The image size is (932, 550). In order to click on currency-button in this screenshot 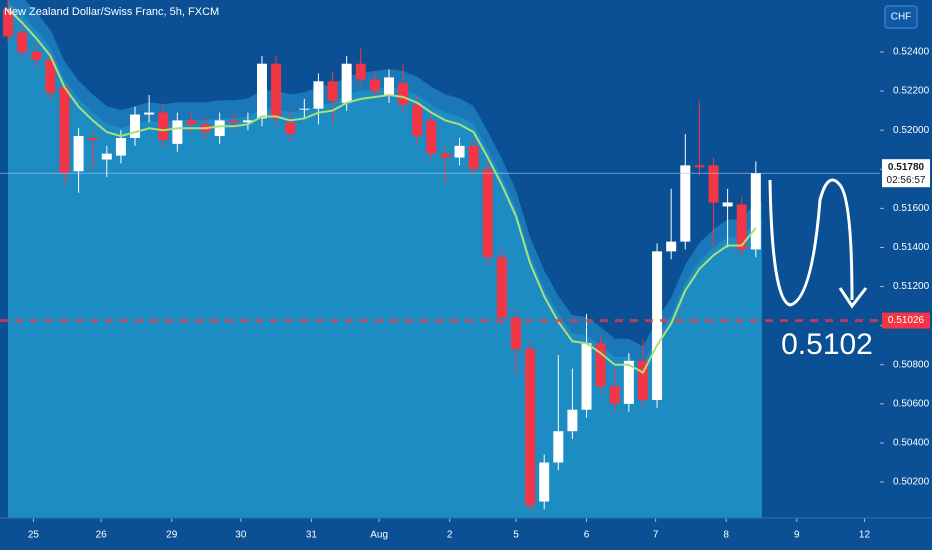, I will do `click(901, 17)`.